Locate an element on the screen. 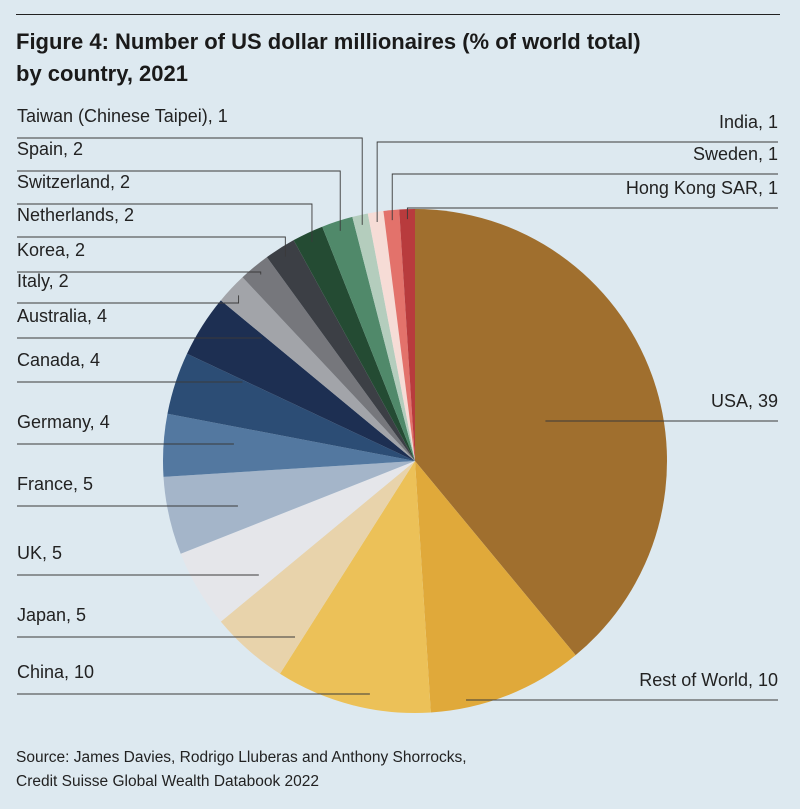 This screenshot has width=800, height=809. pie-slice-italy is located at coordinates (317, 369).